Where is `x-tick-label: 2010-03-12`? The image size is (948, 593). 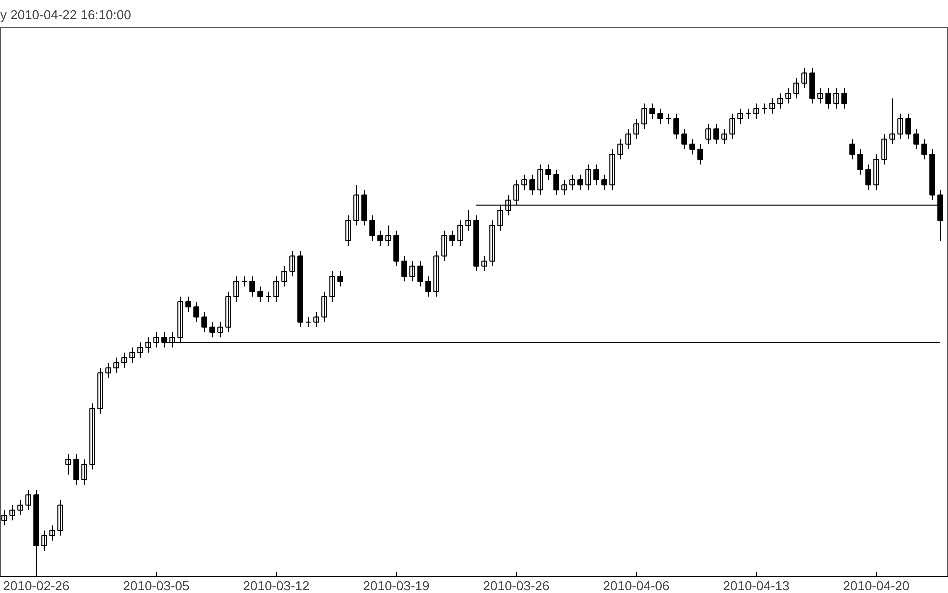 x-tick-label: 2010-03-12 is located at coordinates (276, 585).